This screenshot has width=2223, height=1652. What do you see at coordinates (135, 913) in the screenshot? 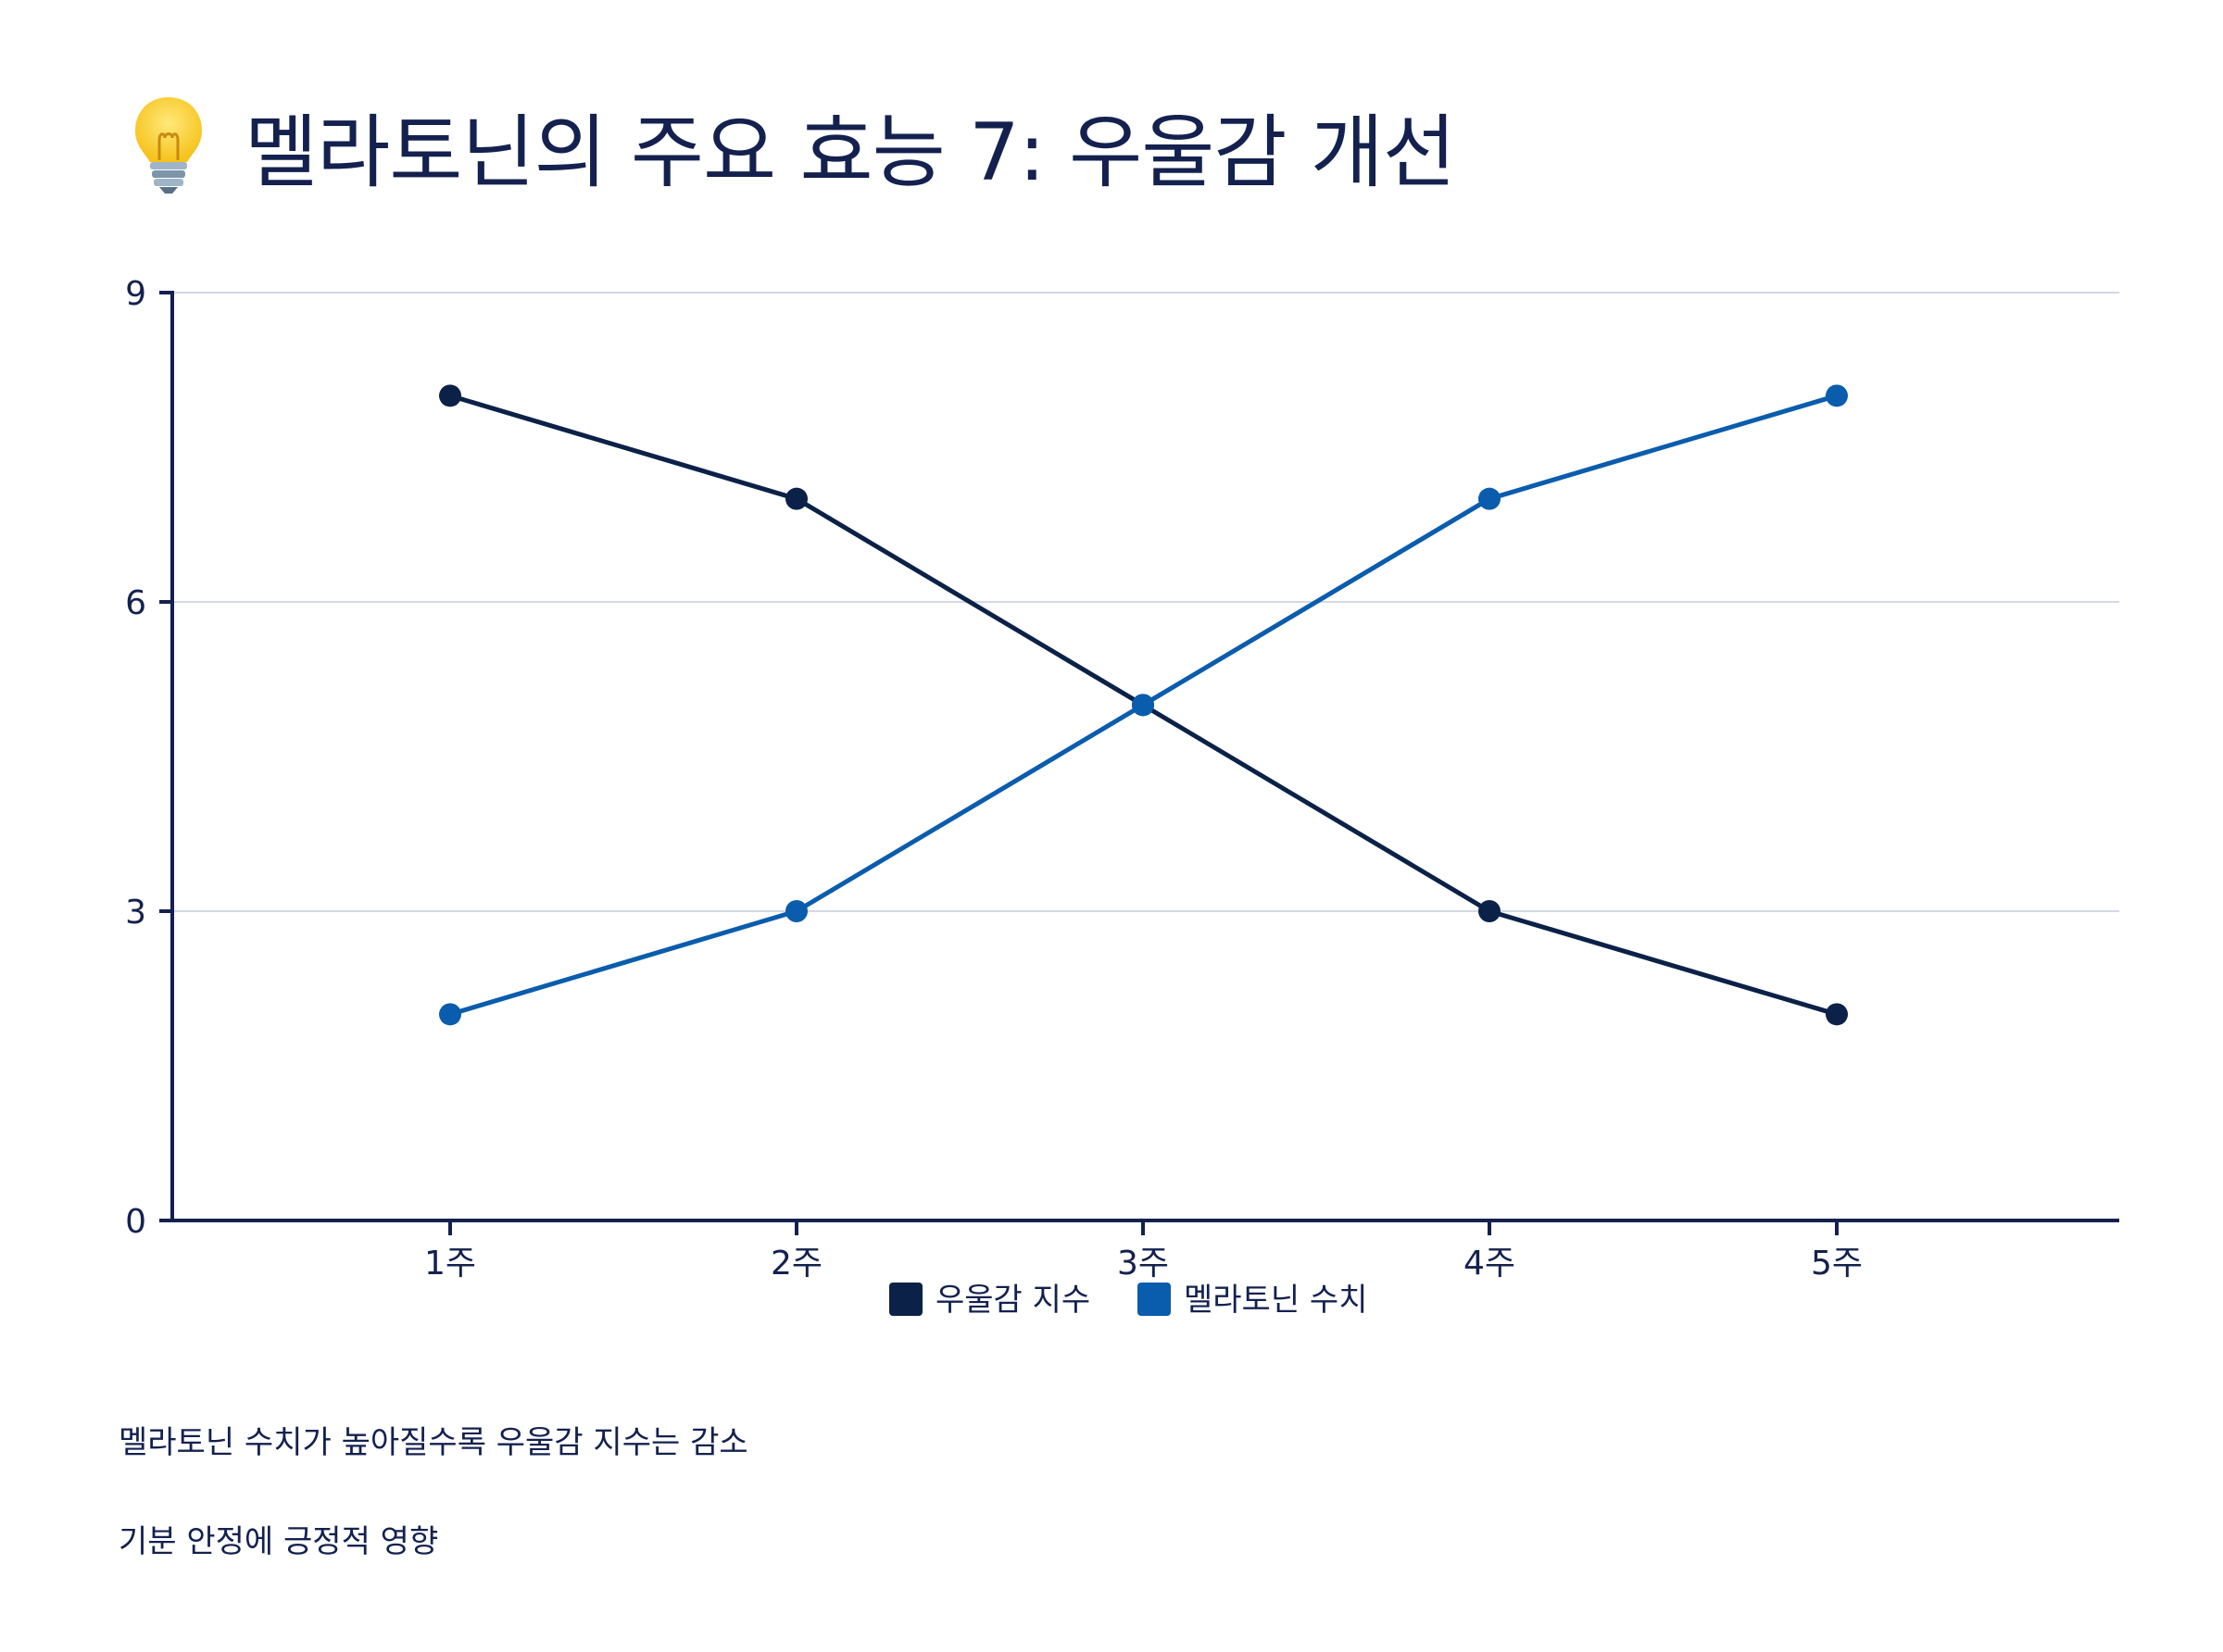
I see `y-tick-label: 3` at bounding box center [135, 913].